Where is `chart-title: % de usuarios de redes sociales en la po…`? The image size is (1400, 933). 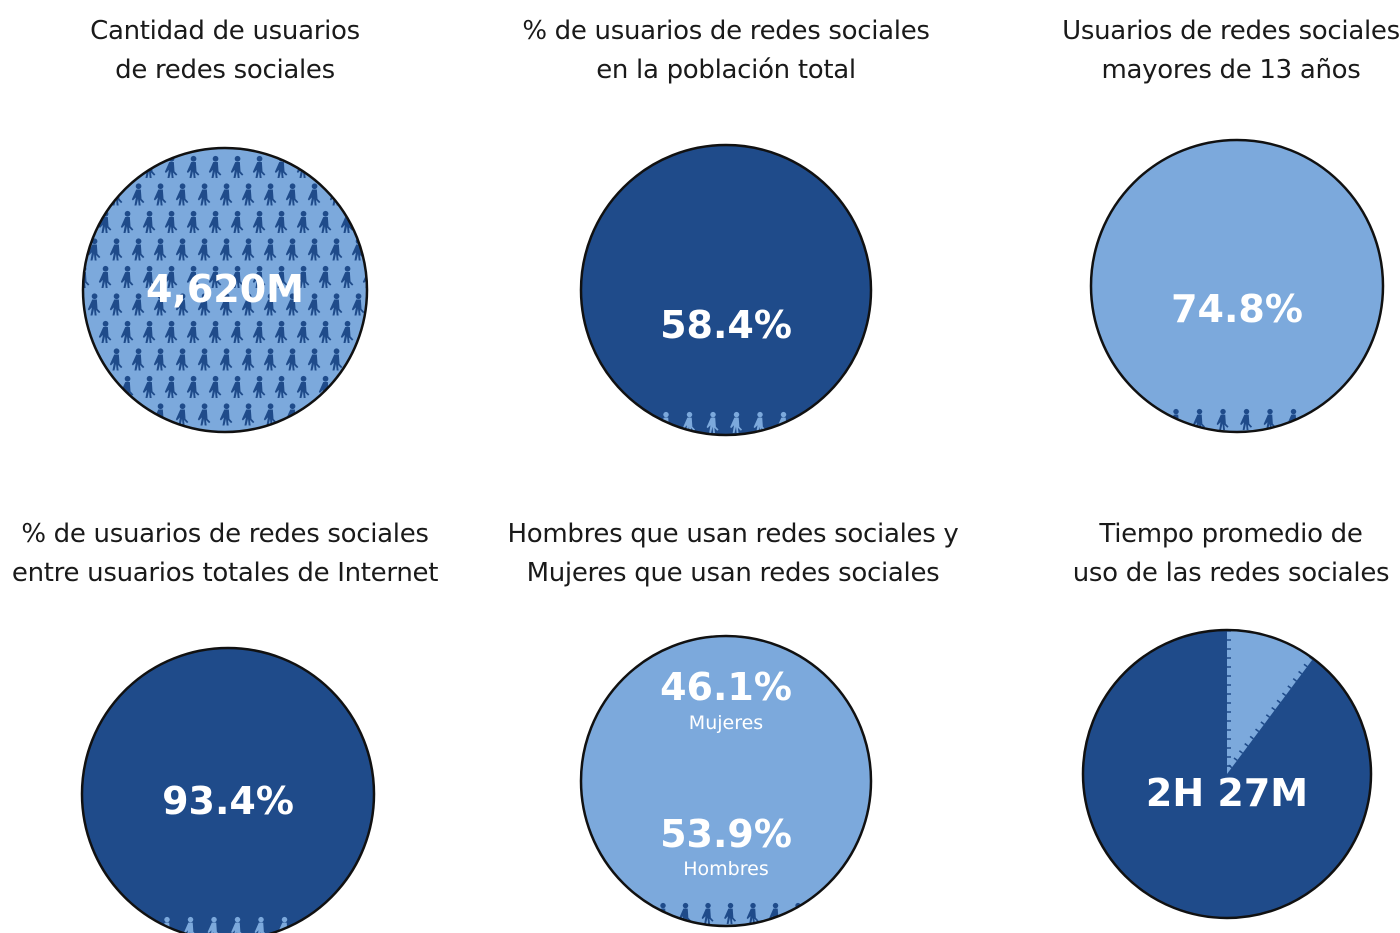 chart-title: % de usuarios de redes sociales en la po… is located at coordinates (726, 51).